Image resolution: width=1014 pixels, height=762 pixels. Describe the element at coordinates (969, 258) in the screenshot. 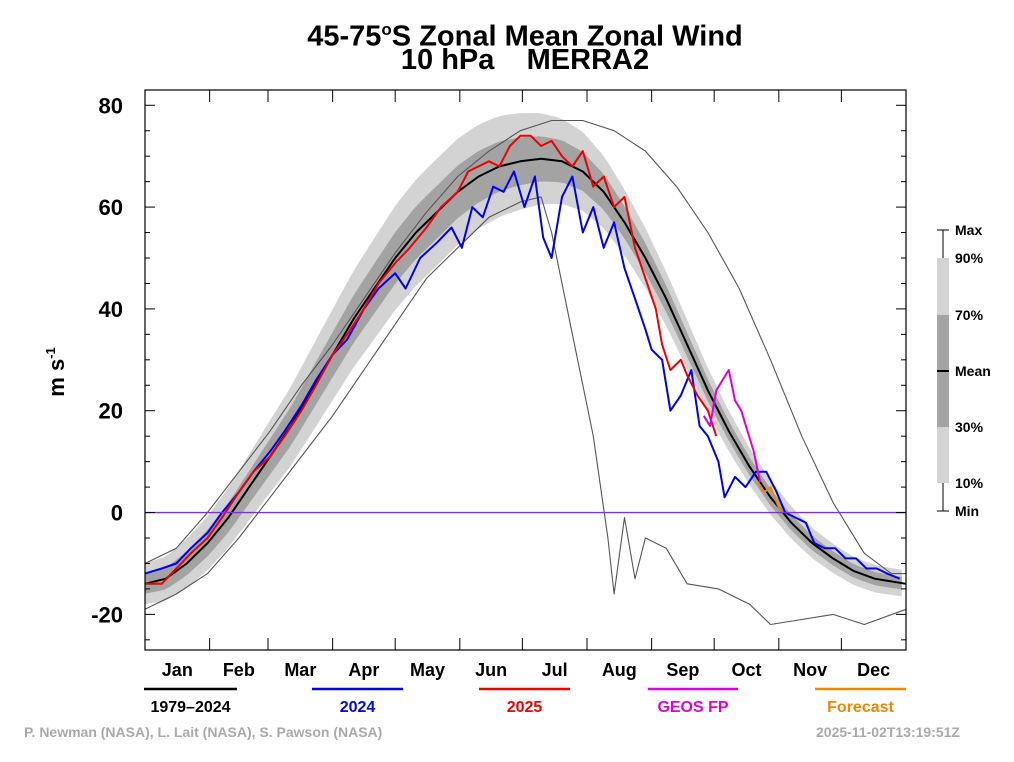

I see `key-label: 90%` at that location.